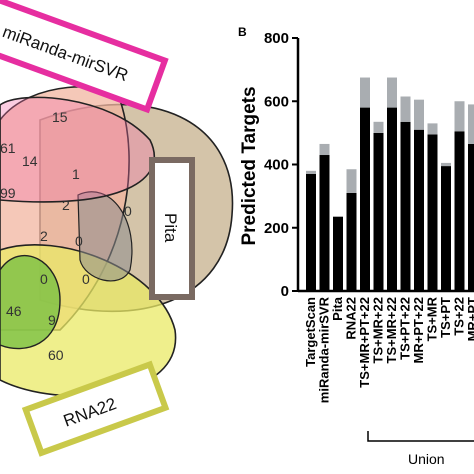  Describe the element at coordinates (30, 161) in the screenshot. I see `venn-region-value: 14` at that location.